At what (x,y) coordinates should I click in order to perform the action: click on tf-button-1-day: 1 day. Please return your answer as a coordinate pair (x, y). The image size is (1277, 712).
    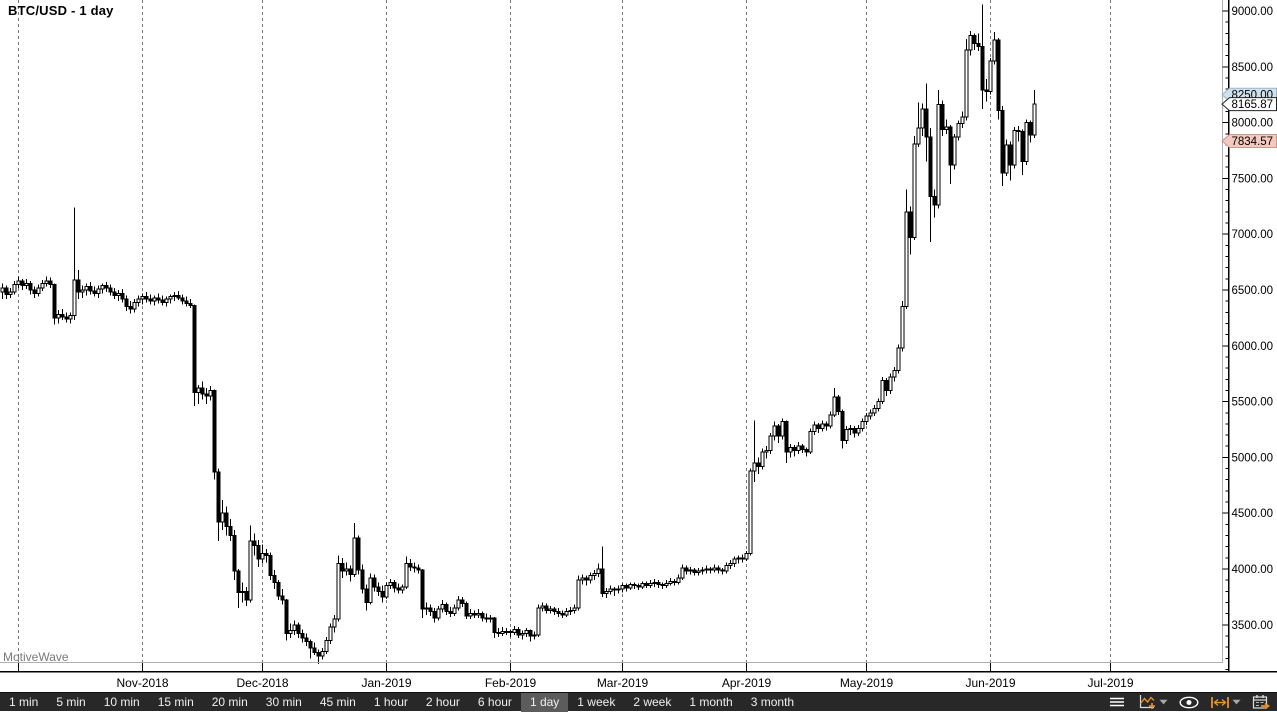
    Looking at the image, I should click on (544, 702).